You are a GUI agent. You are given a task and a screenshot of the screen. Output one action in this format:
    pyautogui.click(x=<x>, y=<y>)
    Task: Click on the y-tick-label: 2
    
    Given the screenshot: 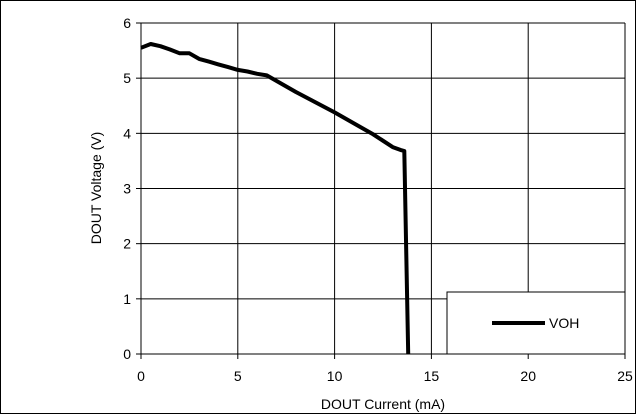 What is the action you would take?
    pyautogui.click(x=127, y=244)
    